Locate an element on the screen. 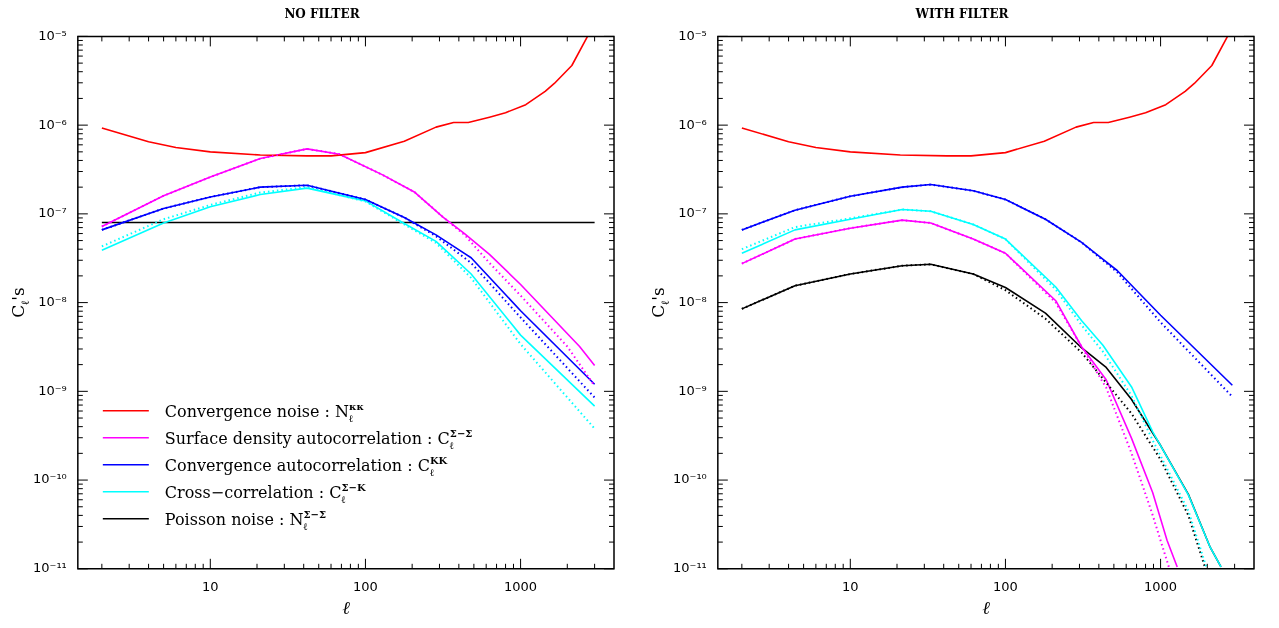  chart-title: WITH FILTER is located at coordinates (962, 14).